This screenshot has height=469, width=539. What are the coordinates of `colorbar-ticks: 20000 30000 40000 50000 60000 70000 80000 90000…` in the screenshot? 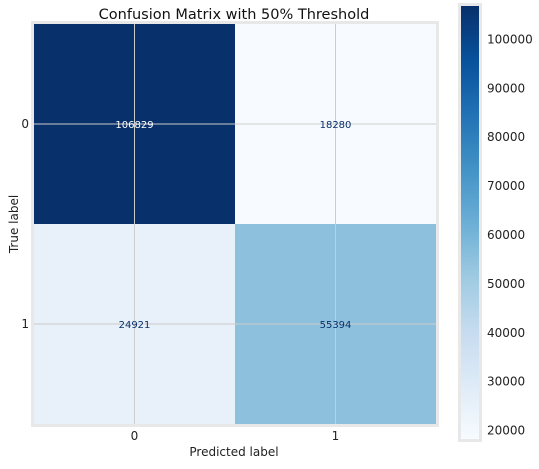 It's located at (510, 234).